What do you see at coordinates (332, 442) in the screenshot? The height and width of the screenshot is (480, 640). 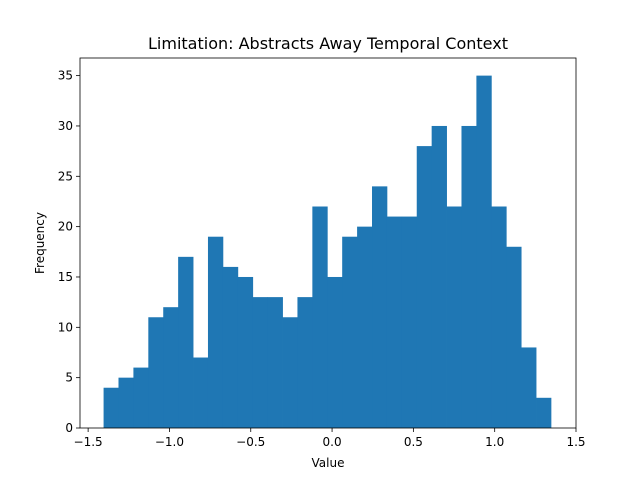 I see `x-tick-label: 0.0` at bounding box center [332, 442].